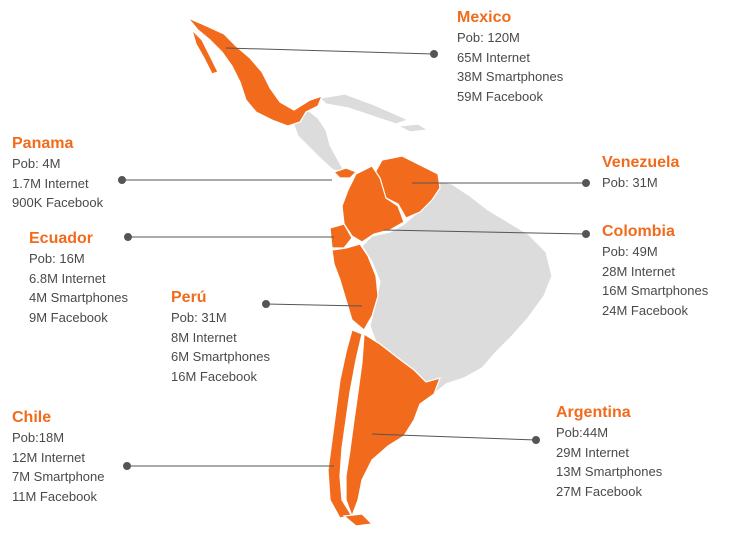 Image resolution: width=732 pixels, height=533 pixels. Describe the element at coordinates (122, 180) in the screenshot. I see `panama-connector-dot` at that location.